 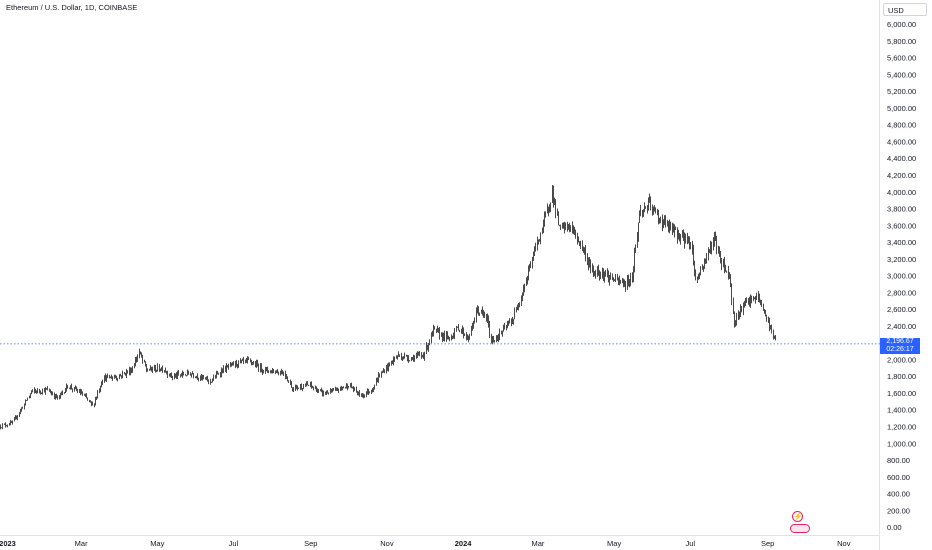 I want to click on price-tick-label: 1,000.00, so click(x=901, y=443).